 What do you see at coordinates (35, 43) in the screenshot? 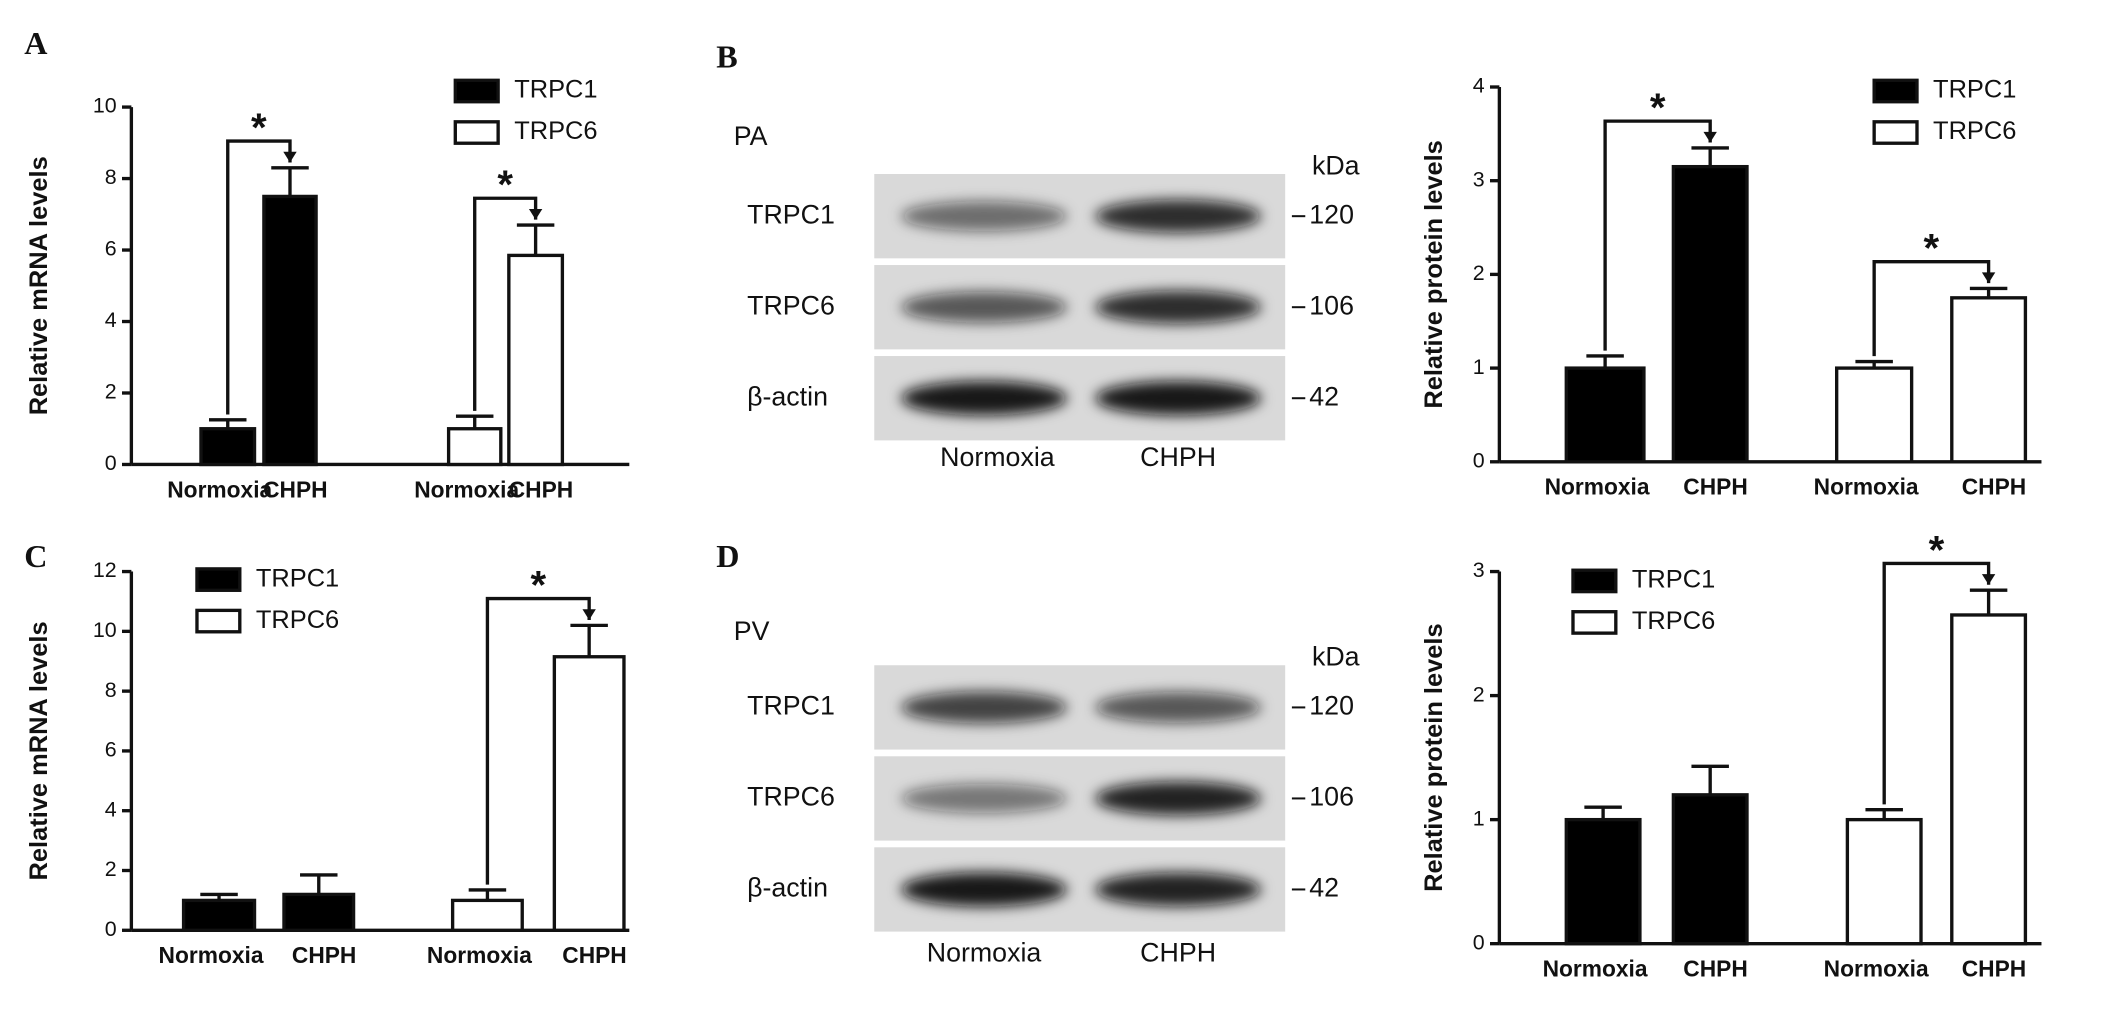
I see `panel-label: A` at bounding box center [35, 43].